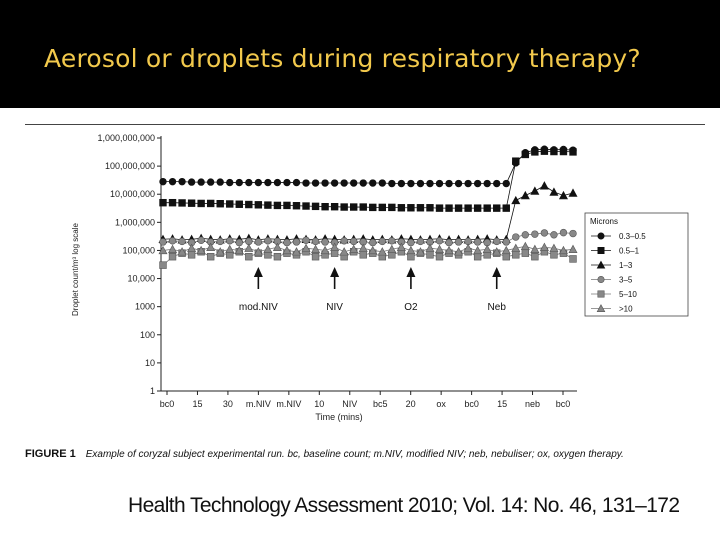 This screenshot has width=720, height=540. I want to click on y-tick-label: 10, so click(150, 363).